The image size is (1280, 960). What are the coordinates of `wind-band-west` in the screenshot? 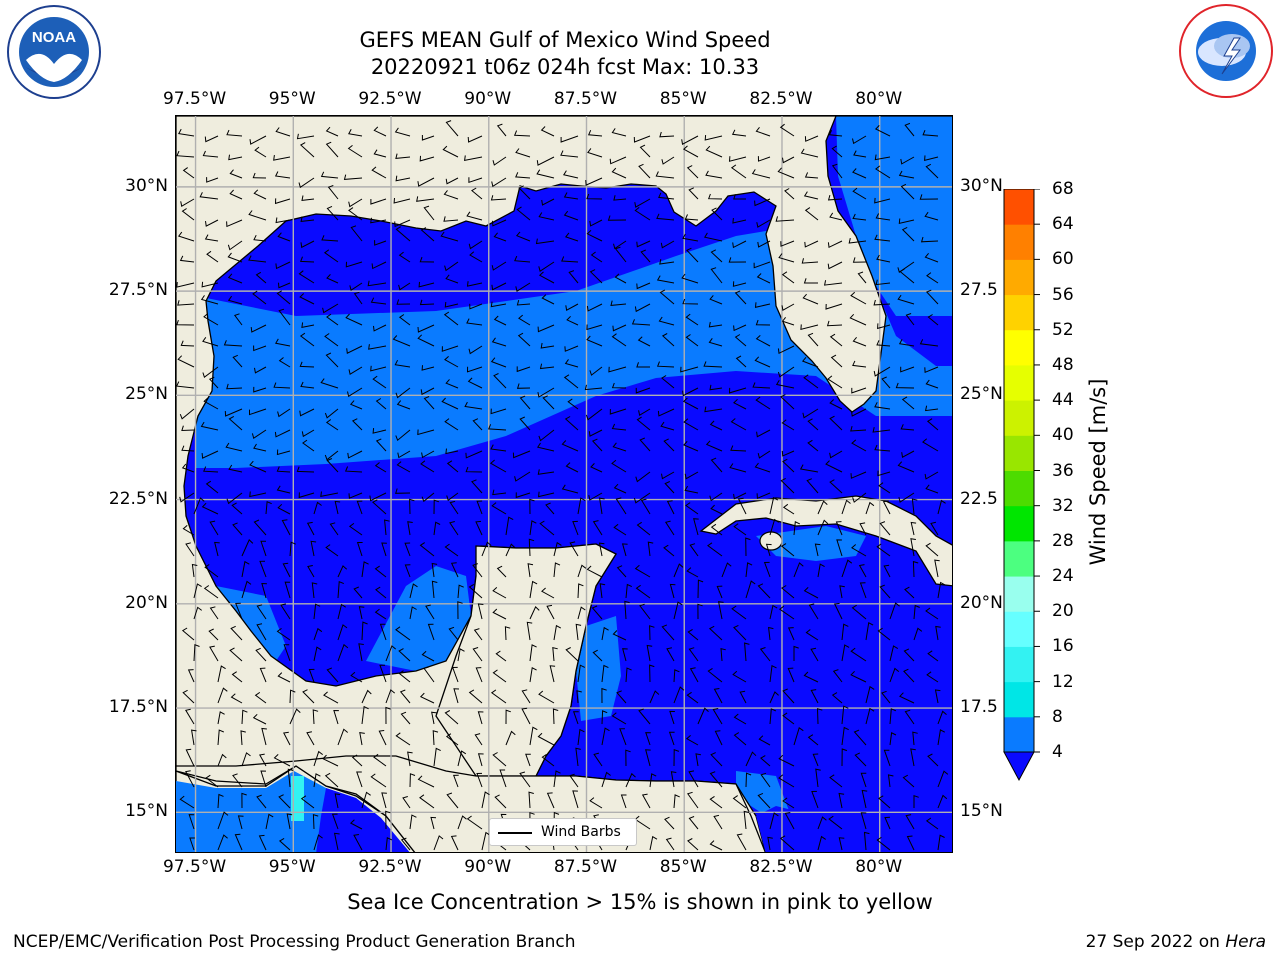 It's located at (251, 623).